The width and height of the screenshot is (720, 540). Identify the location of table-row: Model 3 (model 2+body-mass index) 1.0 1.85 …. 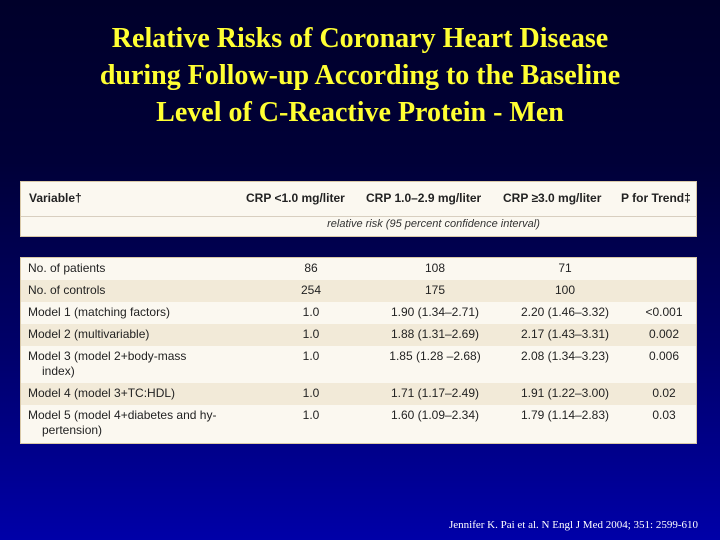
(358, 364).